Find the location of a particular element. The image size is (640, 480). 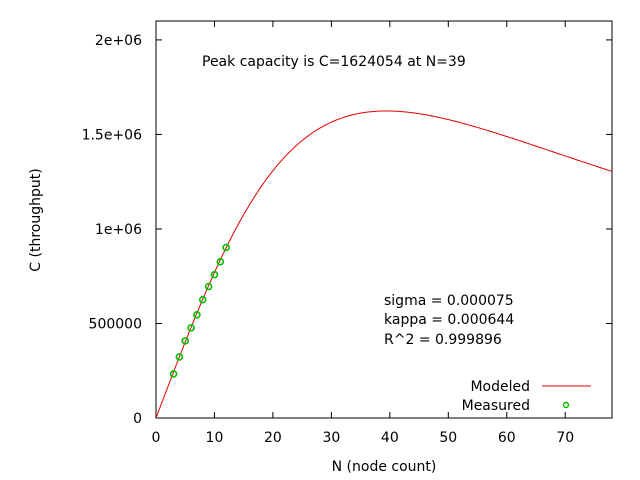

x-tick-label: 50 is located at coordinates (448, 438).